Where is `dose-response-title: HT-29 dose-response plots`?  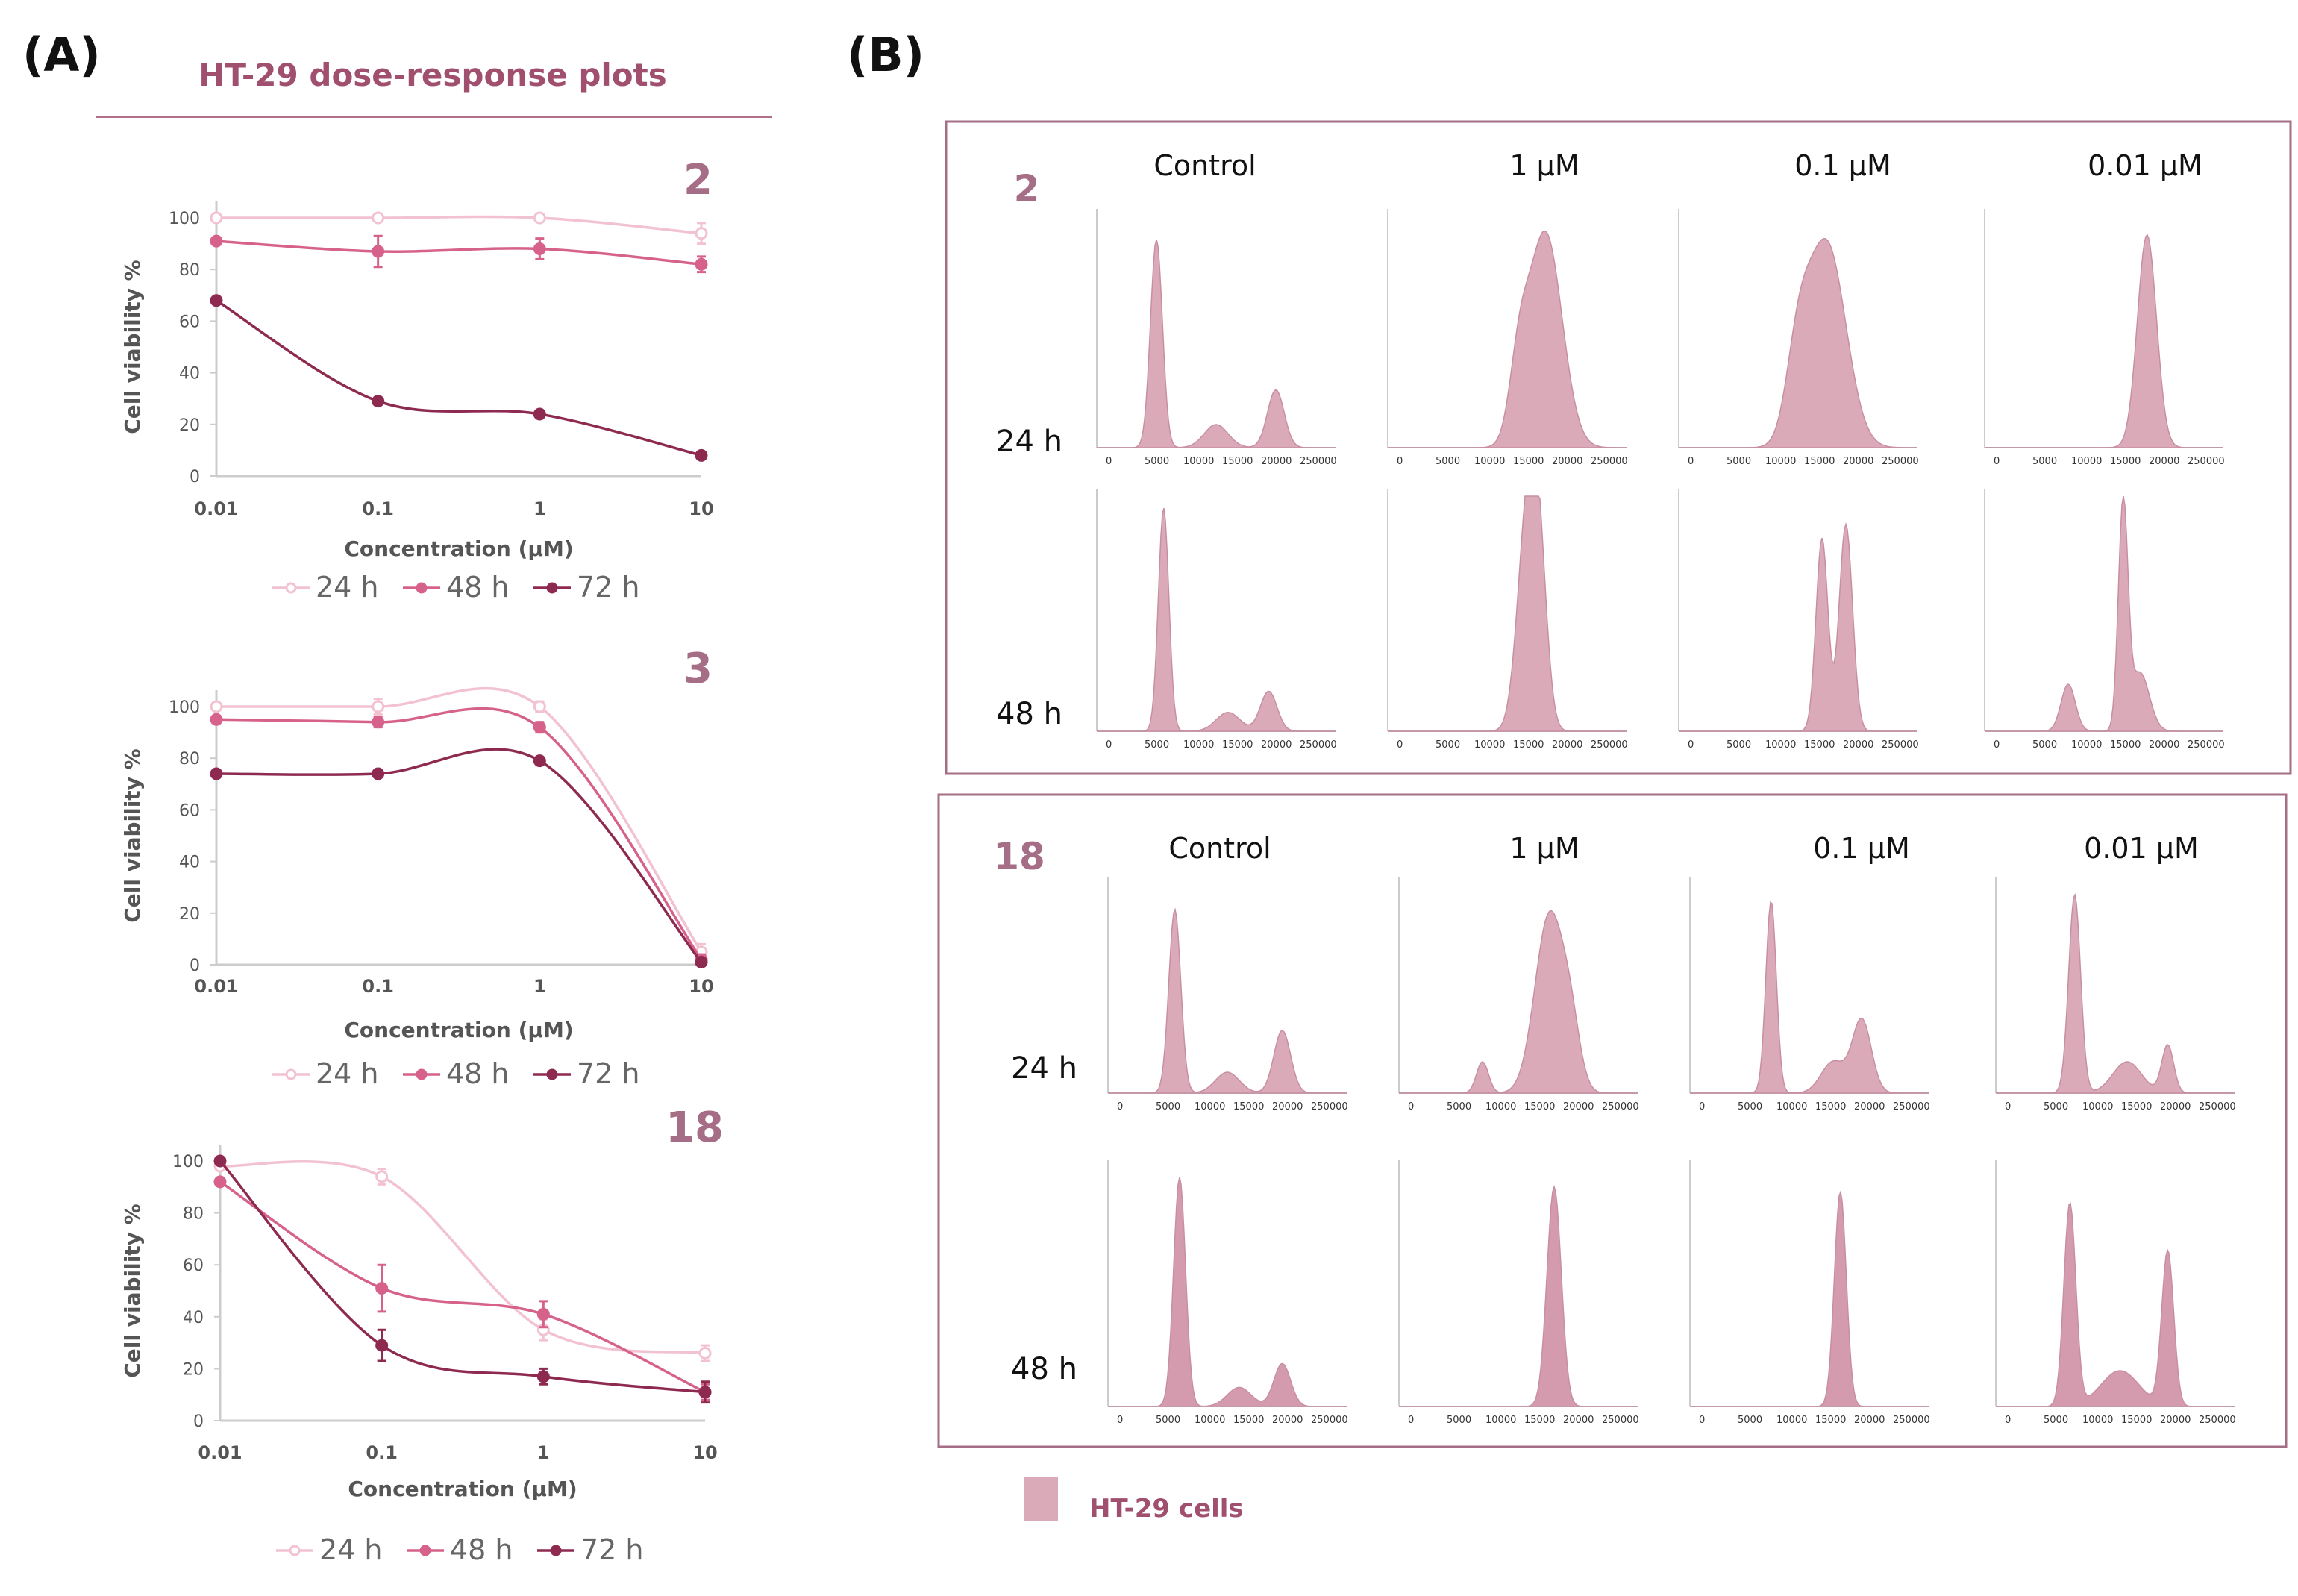
dose-response-title: HT-29 dose-response plots is located at coordinates (432, 75).